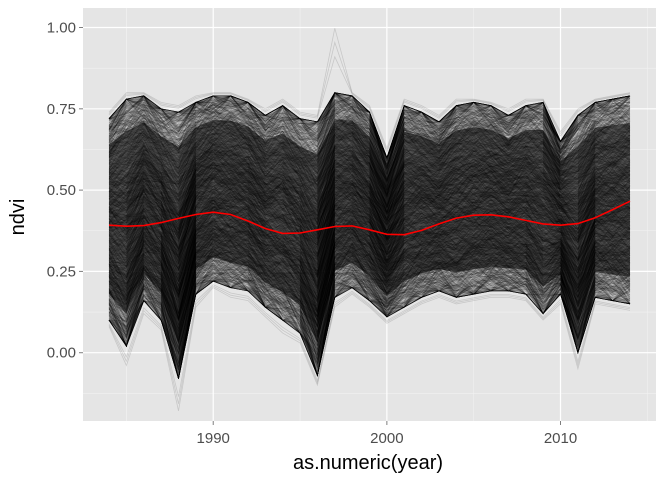 The width and height of the screenshot is (672, 480). Describe the element at coordinates (213, 438) in the screenshot. I see `x-tick-label: 1990` at that location.